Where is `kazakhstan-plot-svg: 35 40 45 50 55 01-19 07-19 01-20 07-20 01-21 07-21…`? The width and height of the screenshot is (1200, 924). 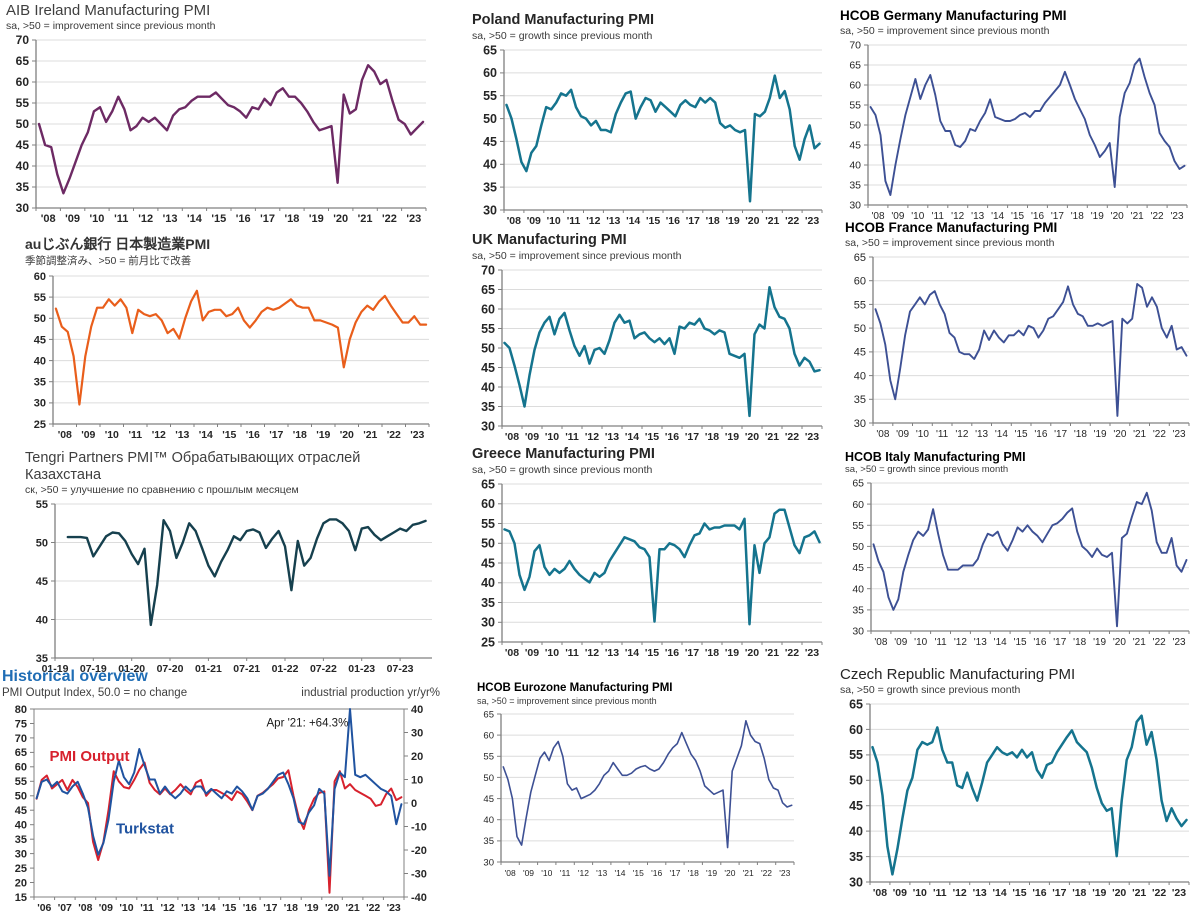
kazakhstan-plot-svg: 35 40 45 50 55 01-19 07-19 01-20 07-20 01-21 07-21… is located at coordinates (234, 587).